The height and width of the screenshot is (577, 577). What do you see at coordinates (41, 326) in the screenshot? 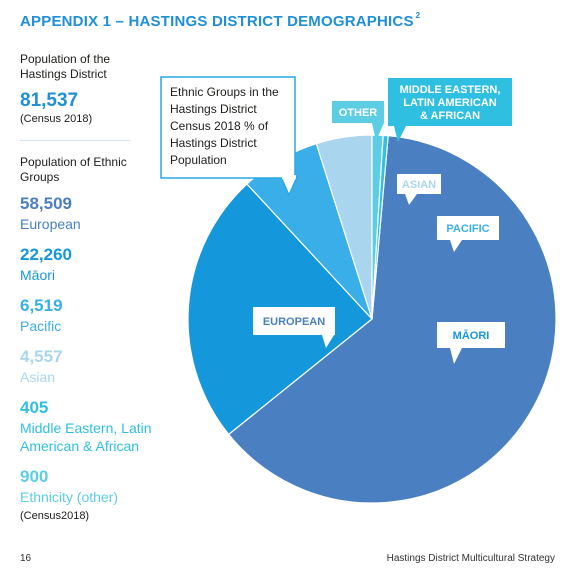
I see `stat-name: Pacific` at bounding box center [41, 326].